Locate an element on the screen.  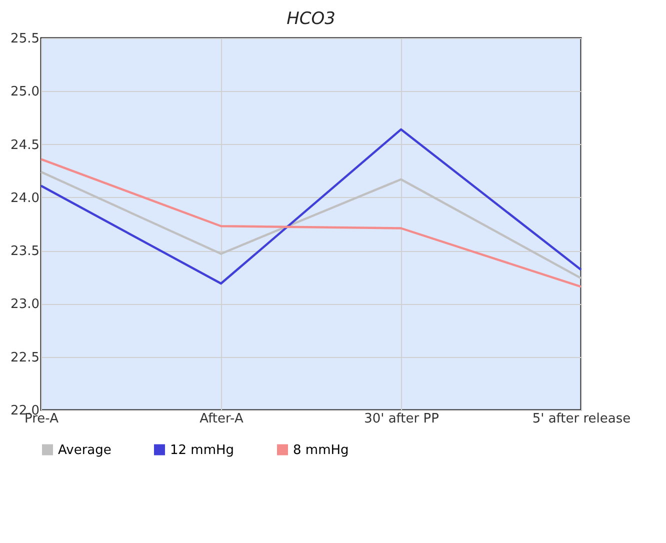
y-tick-label: 24.5 is located at coordinates (25, 145).